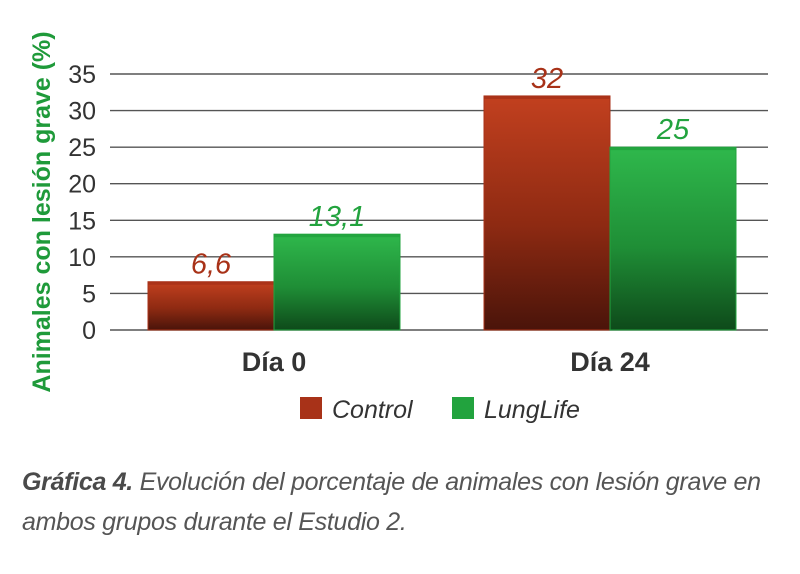 The image size is (800, 574). Describe the element at coordinates (82, 221) in the screenshot. I see `y-tick-label: 15` at that location.